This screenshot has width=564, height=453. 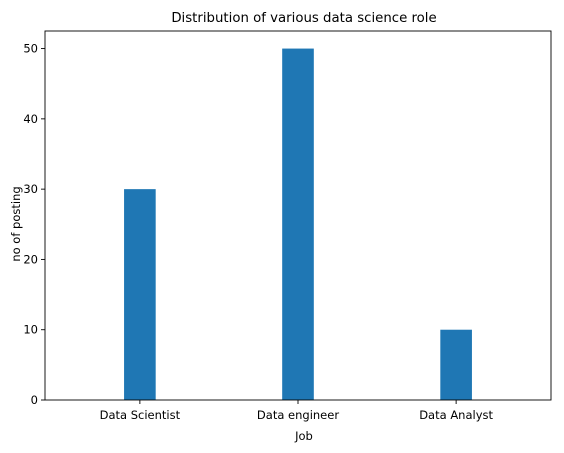 I want to click on x-axis-label: Job, so click(x=303, y=436).